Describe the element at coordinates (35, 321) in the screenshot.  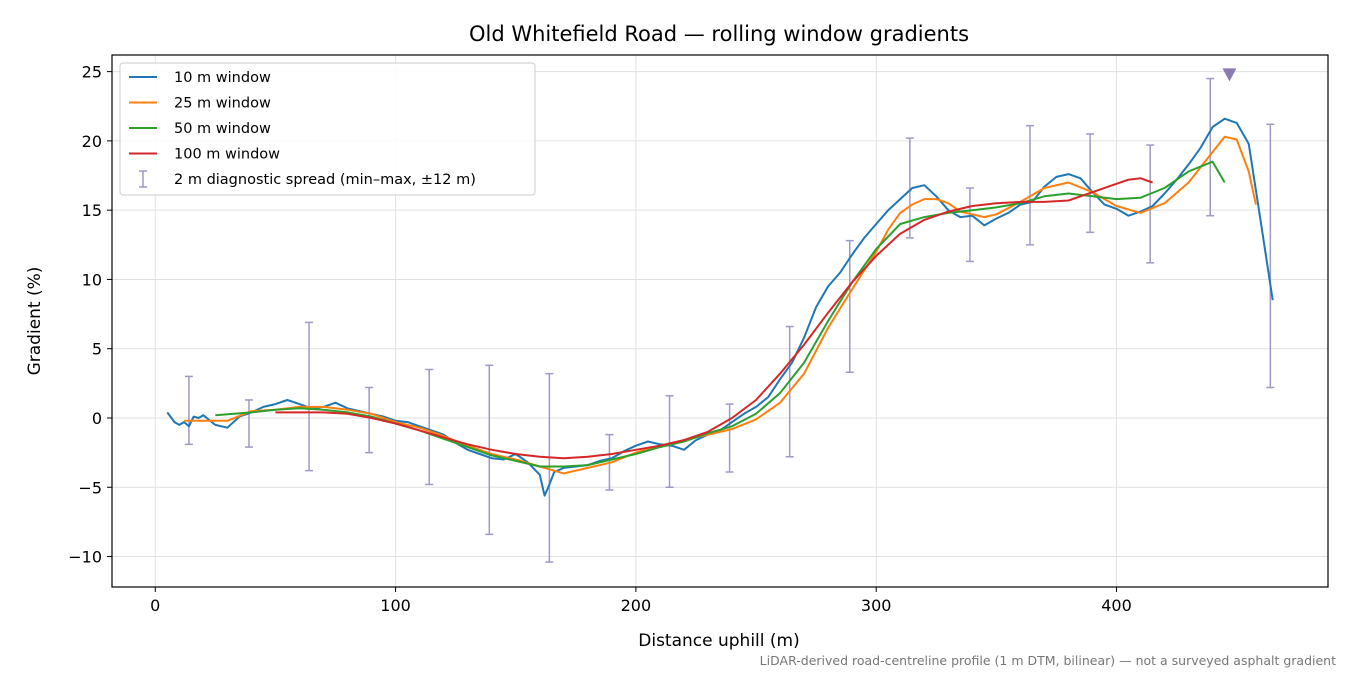
I see `y-axis-title: Gradient (%)` at that location.